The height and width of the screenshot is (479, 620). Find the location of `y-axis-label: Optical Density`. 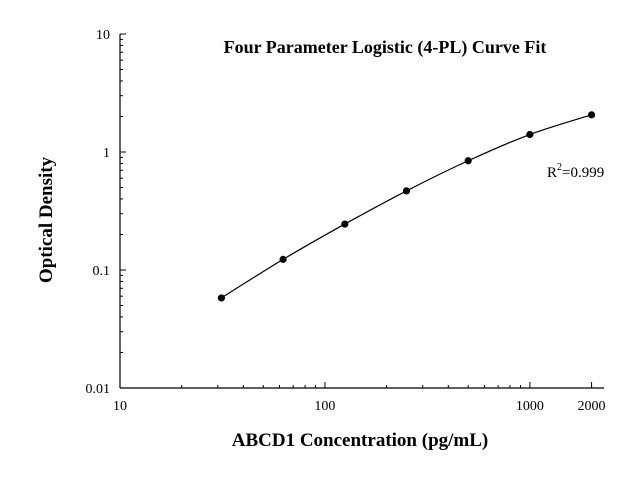

y-axis-label: Optical Density is located at coordinates (46, 219).